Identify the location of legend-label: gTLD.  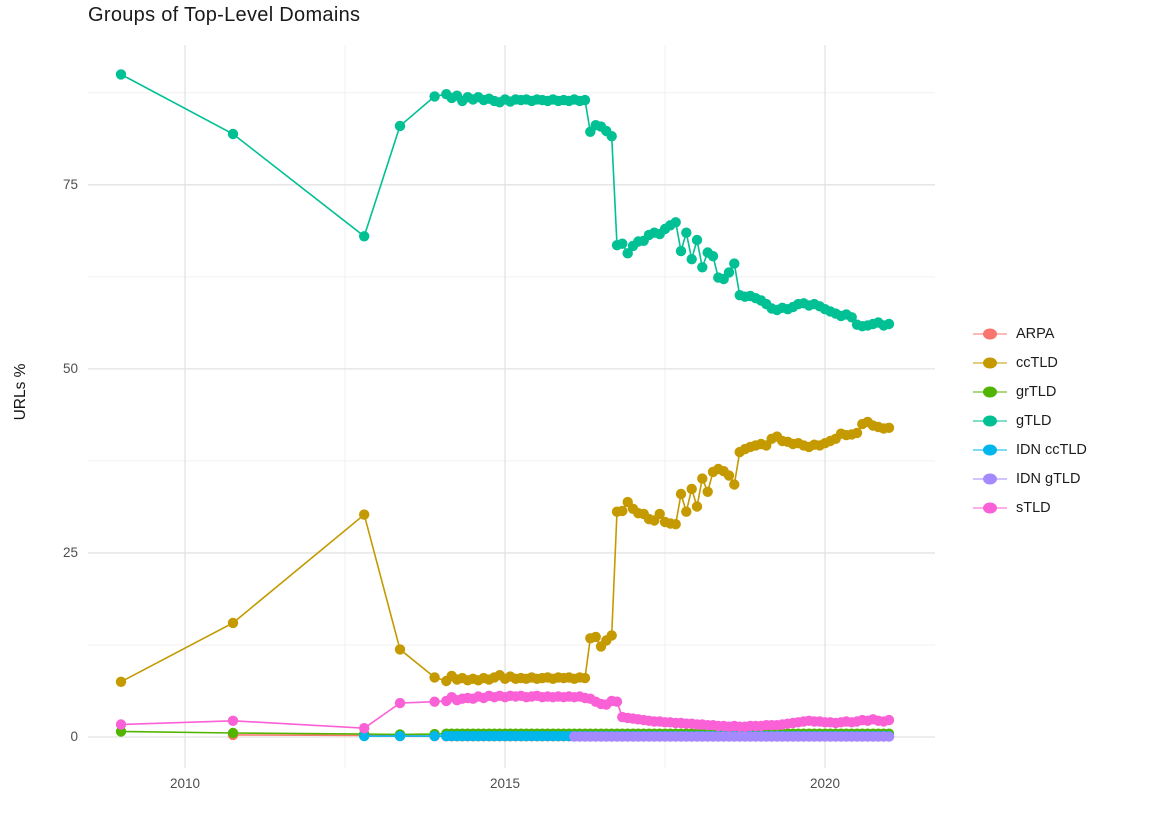
(1034, 420).